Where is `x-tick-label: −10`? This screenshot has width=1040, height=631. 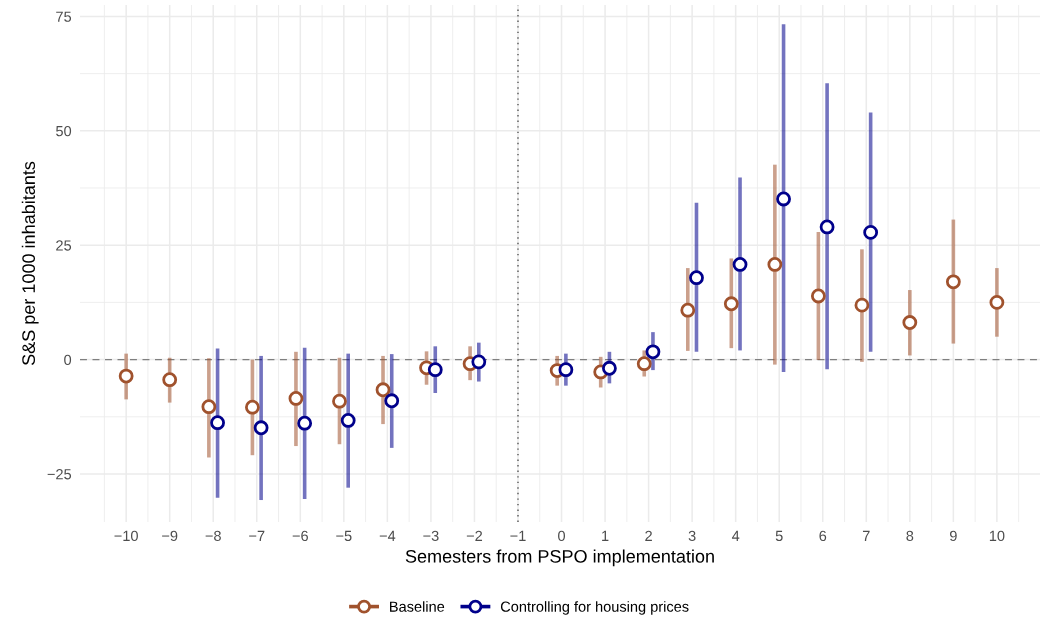
x-tick-label: −10 is located at coordinates (126, 536).